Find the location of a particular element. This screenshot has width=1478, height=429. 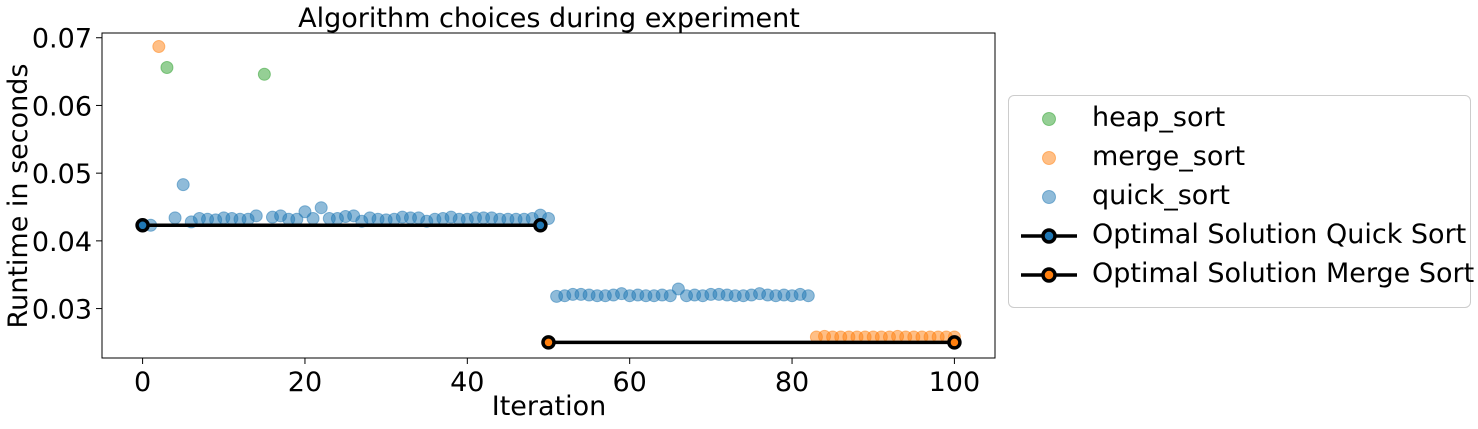

y-tick-label: 0.07 is located at coordinates (62, 39).